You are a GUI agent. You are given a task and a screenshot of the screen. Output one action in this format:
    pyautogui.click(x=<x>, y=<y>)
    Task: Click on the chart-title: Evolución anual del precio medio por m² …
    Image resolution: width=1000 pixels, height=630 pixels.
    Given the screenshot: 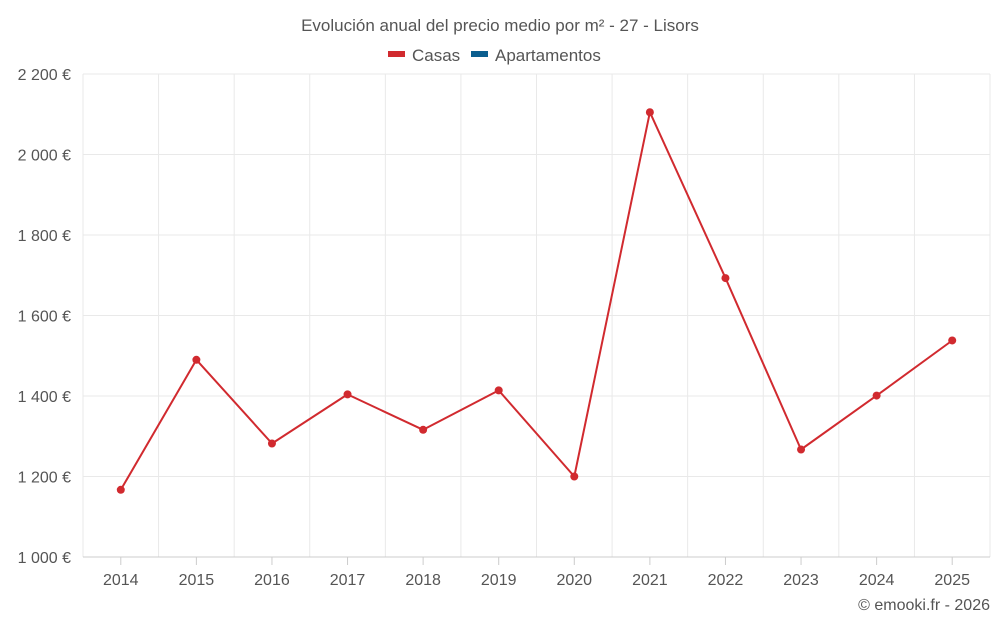 What is the action you would take?
    pyautogui.click(x=500, y=25)
    